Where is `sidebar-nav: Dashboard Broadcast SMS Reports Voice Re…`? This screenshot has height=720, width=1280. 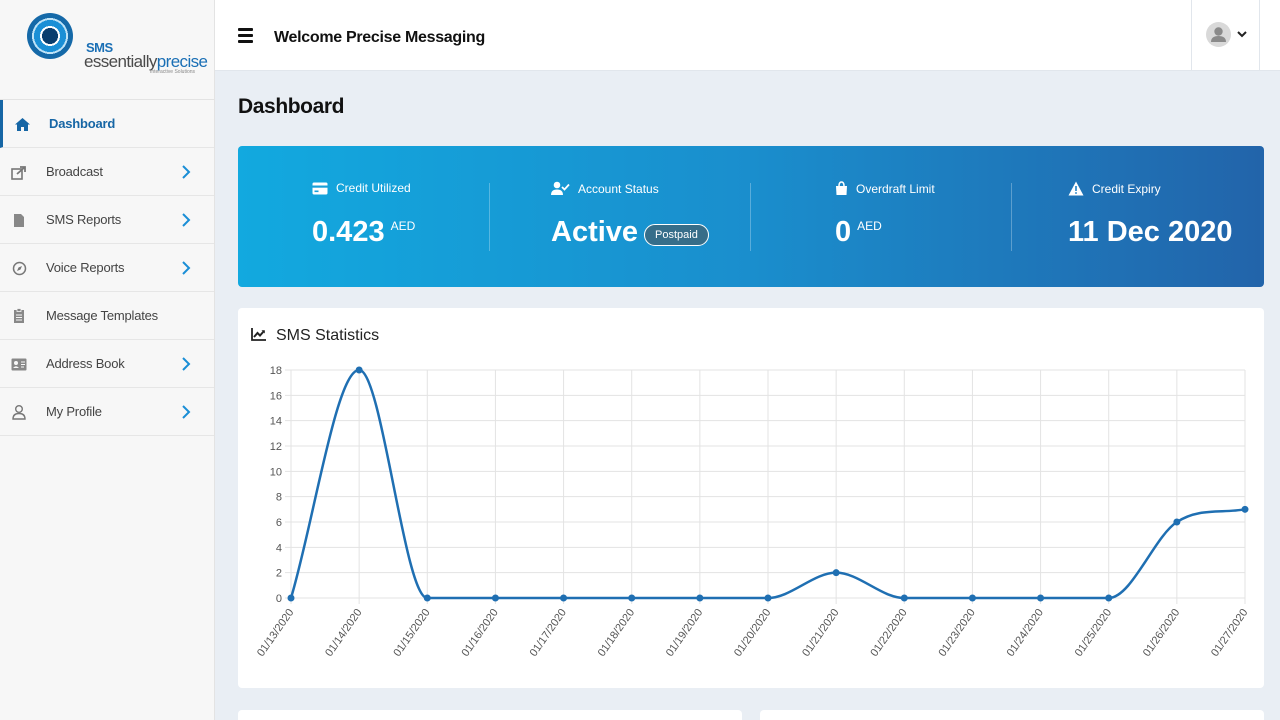 sidebar-nav: Dashboard Broadcast SMS Reports Voice Re… is located at coordinates (107, 268).